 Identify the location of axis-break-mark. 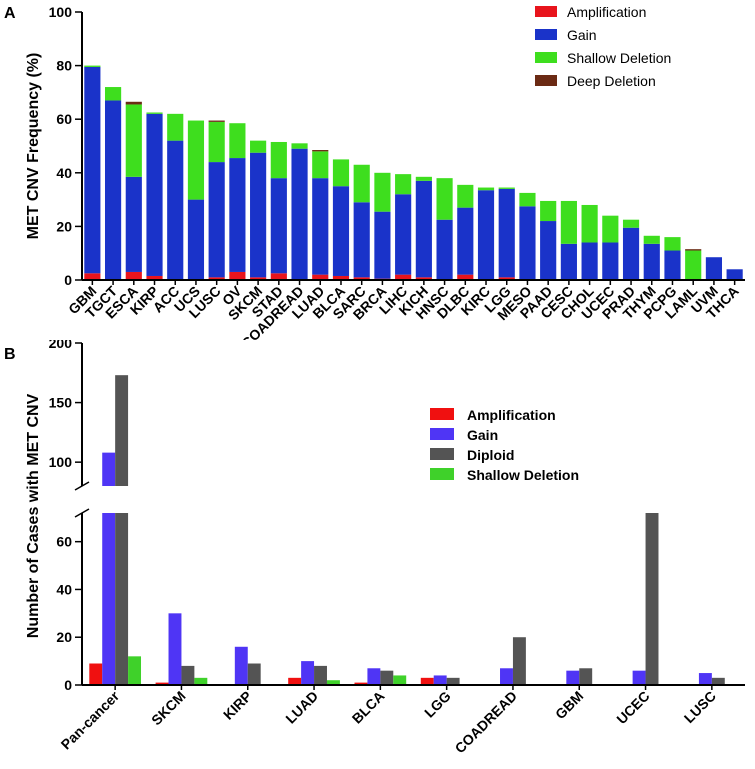
(82, 513).